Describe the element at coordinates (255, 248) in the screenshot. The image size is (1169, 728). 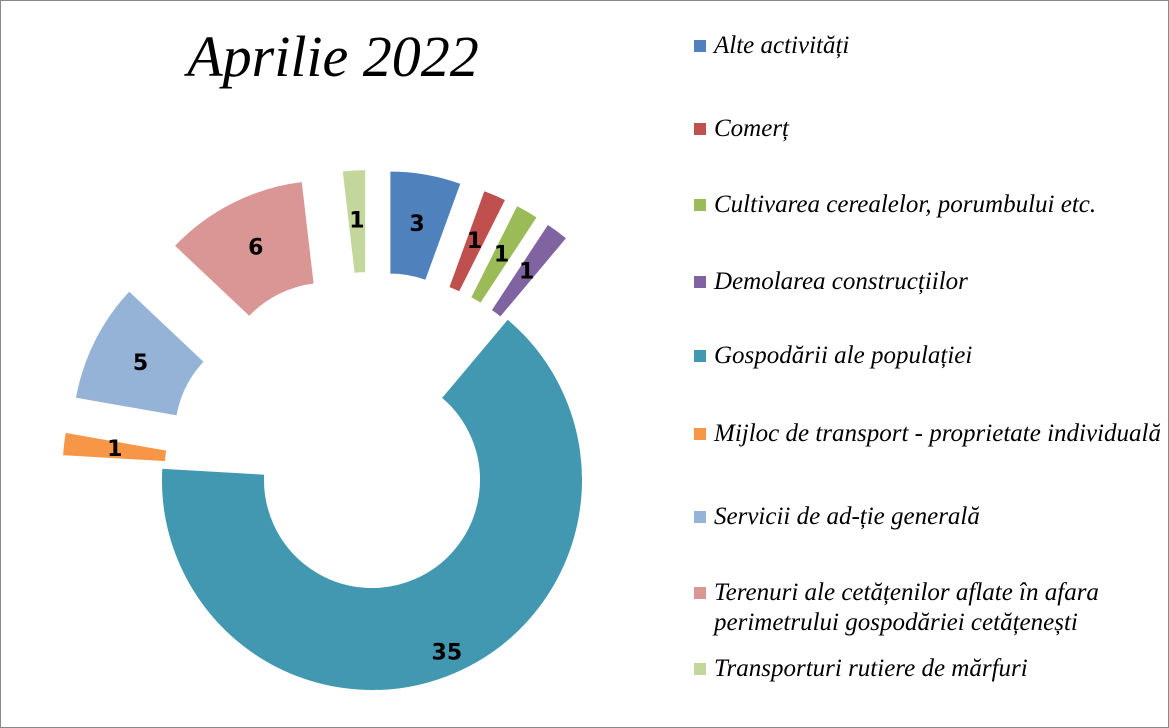
I see `data-label: 6` at that location.